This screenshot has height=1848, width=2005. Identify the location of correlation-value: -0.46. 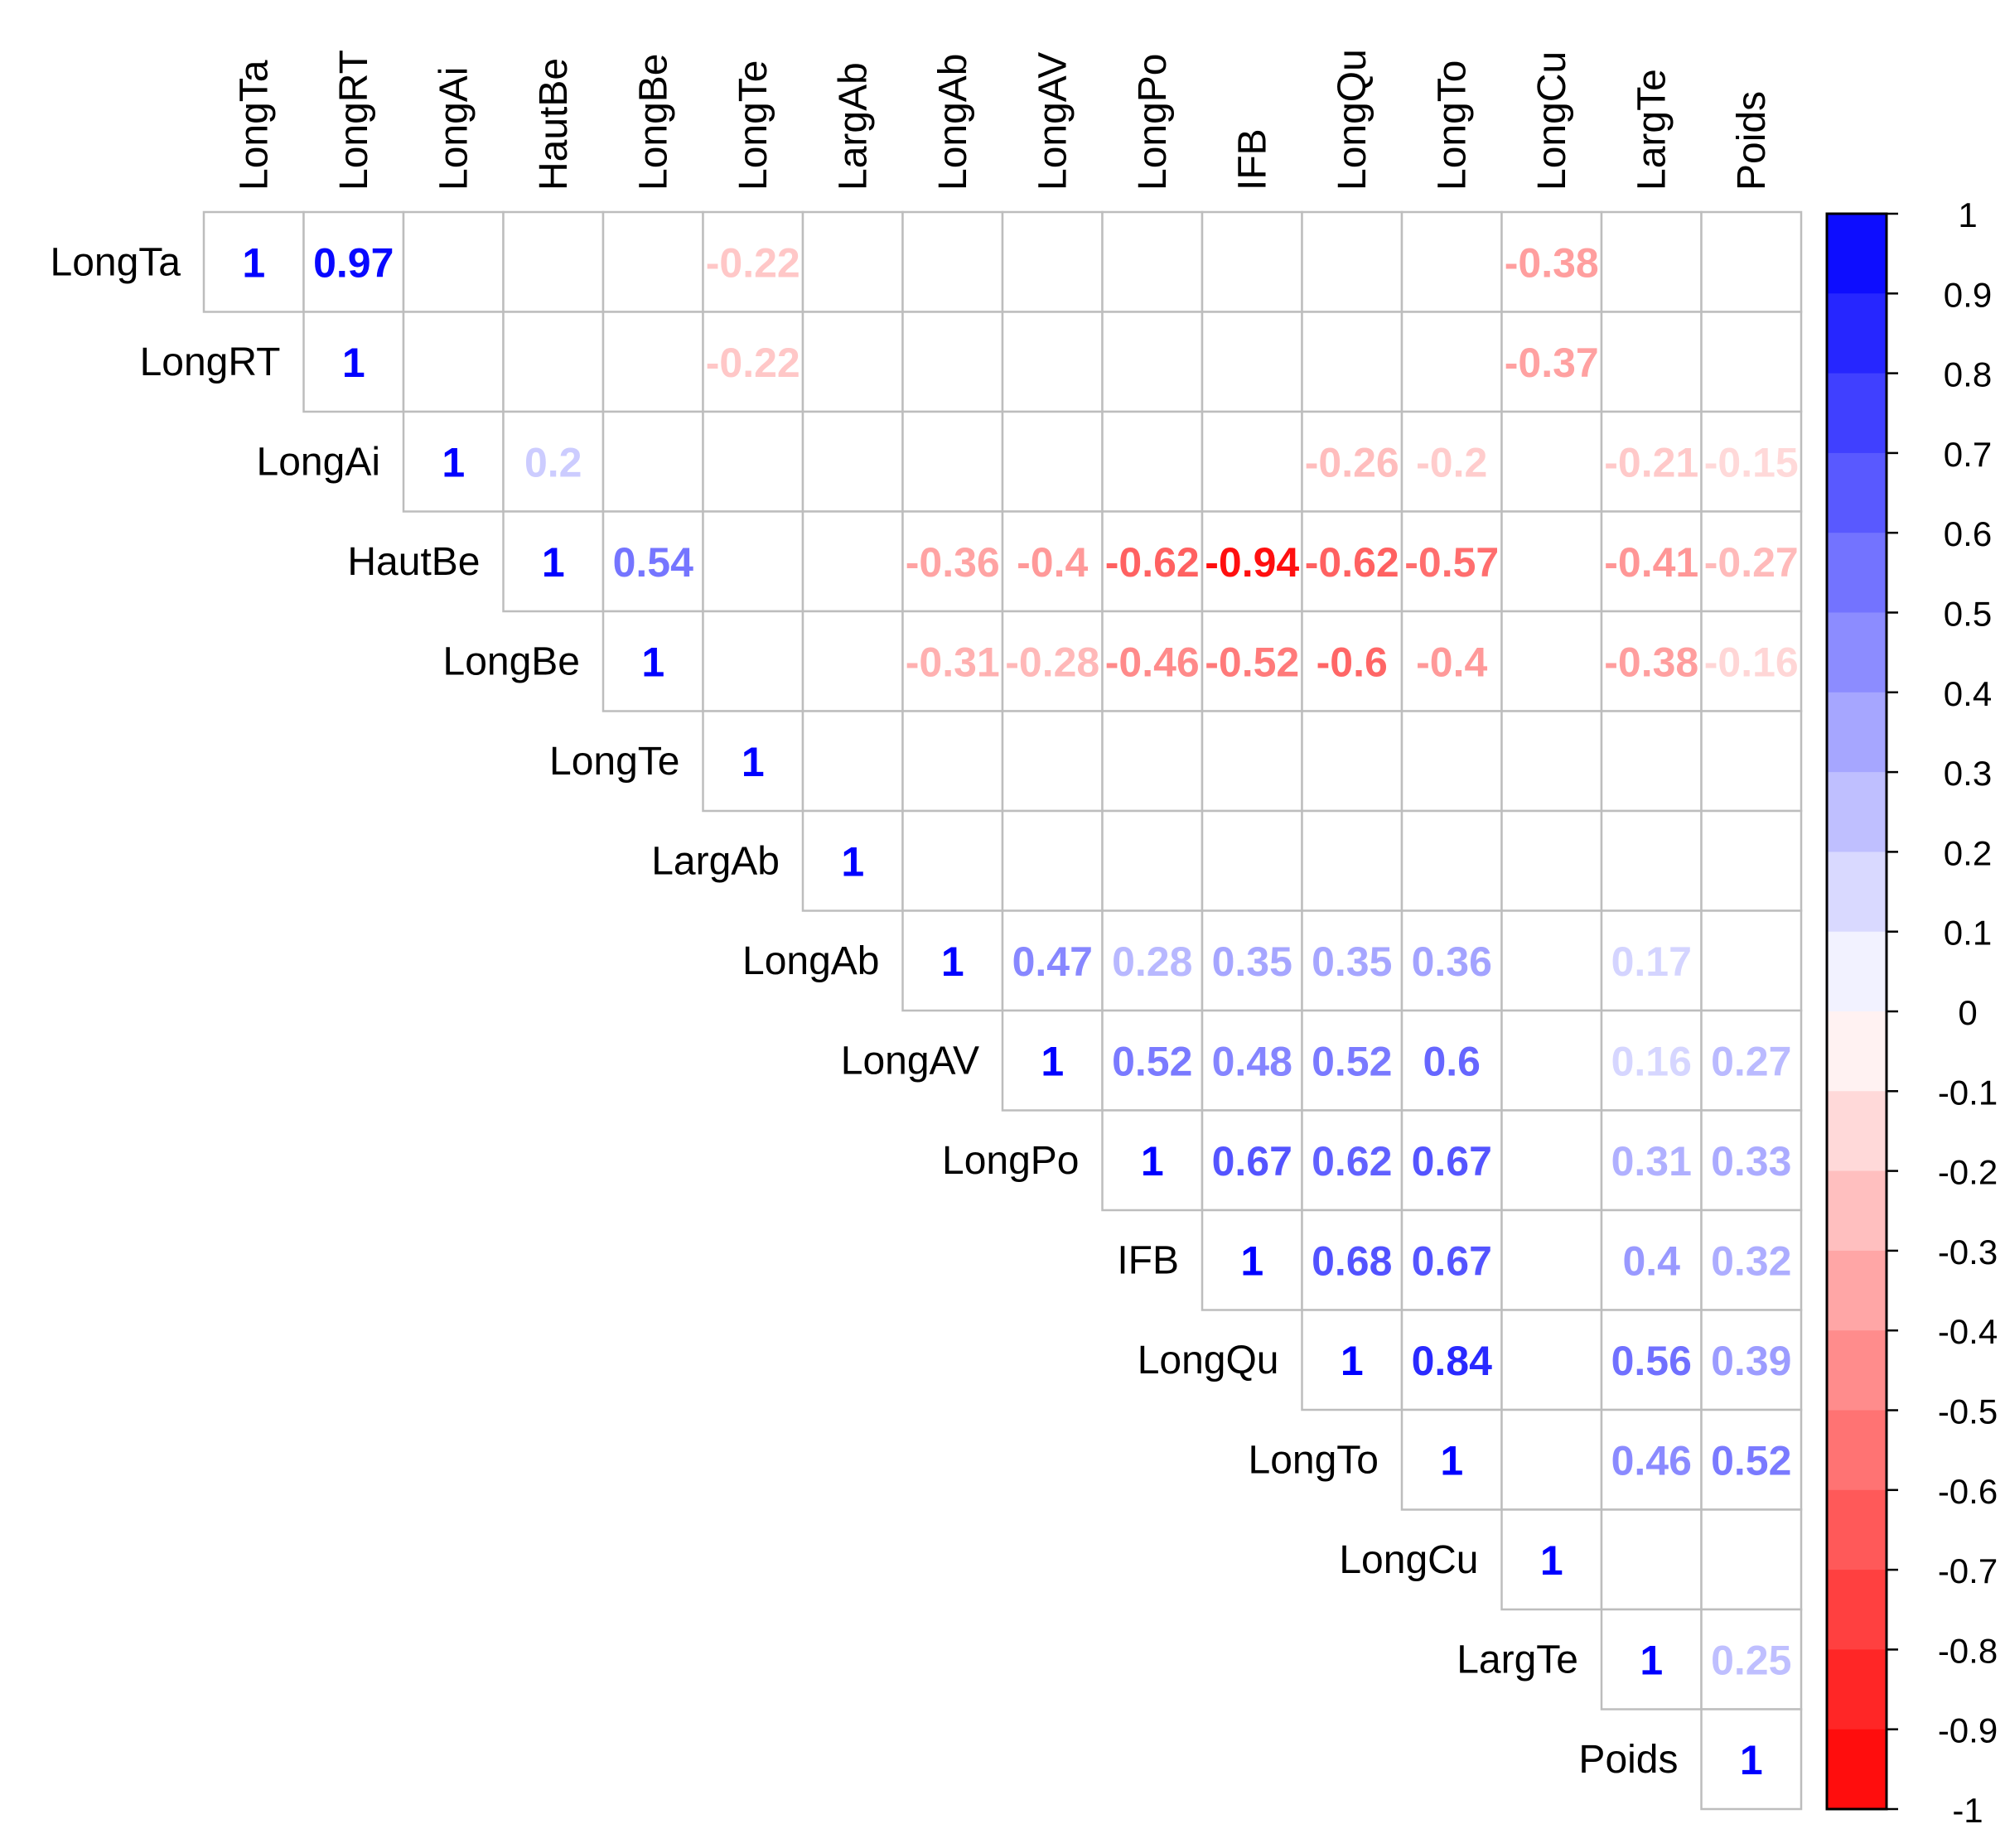
(1152, 662).